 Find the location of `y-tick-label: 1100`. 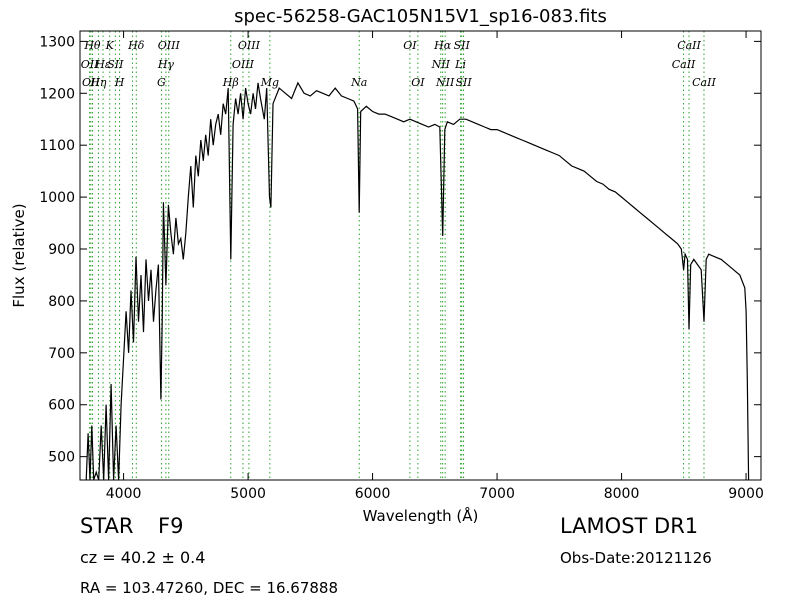

y-tick-label: 1100 is located at coordinates (57, 146).